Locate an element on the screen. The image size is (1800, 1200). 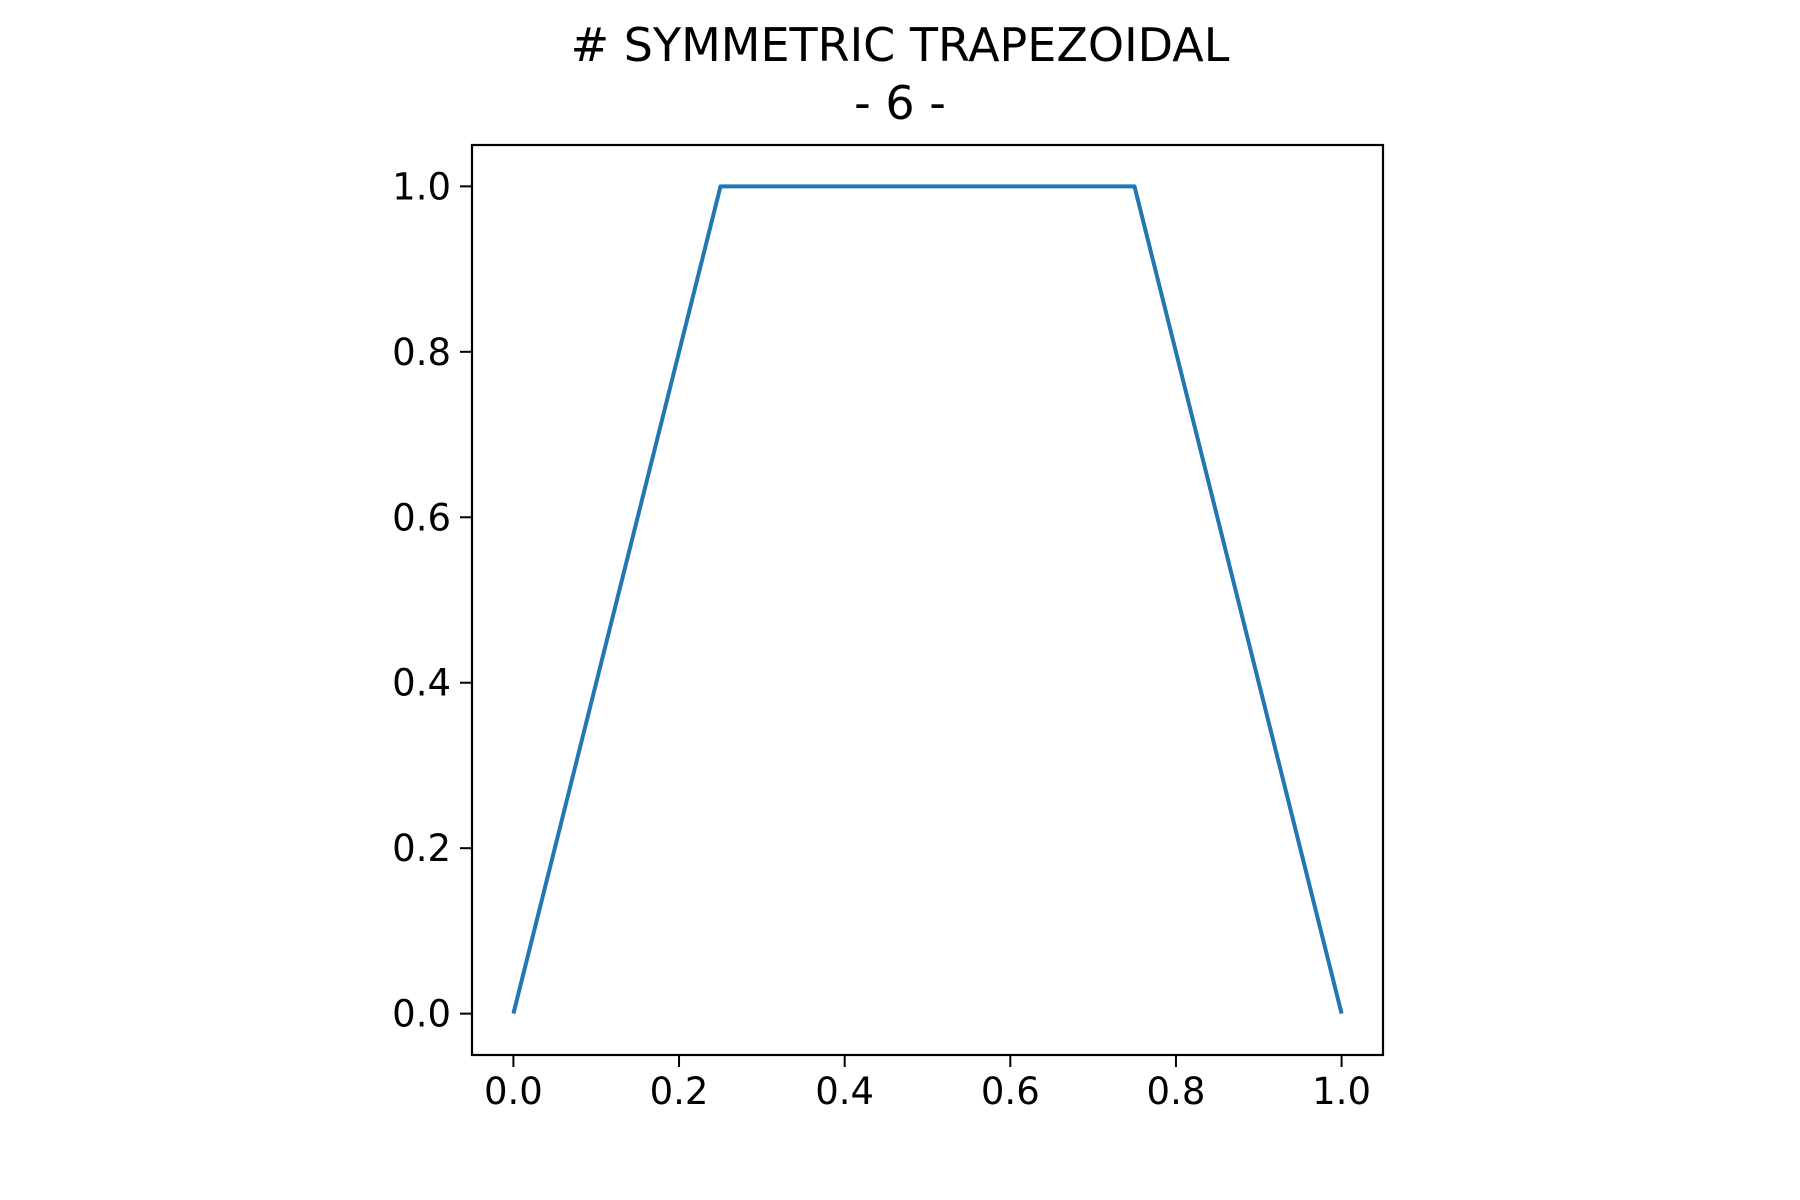
x-tick-label: 1.0 is located at coordinates (1341, 1091).